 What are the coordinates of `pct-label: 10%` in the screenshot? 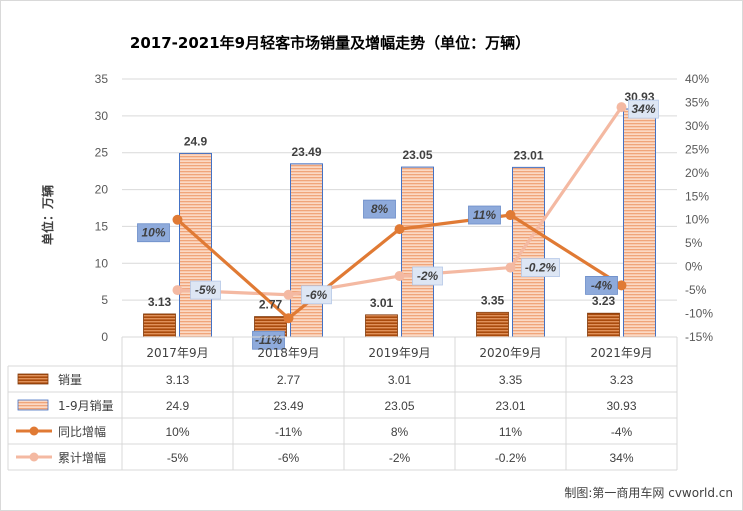 It's located at (153, 233).